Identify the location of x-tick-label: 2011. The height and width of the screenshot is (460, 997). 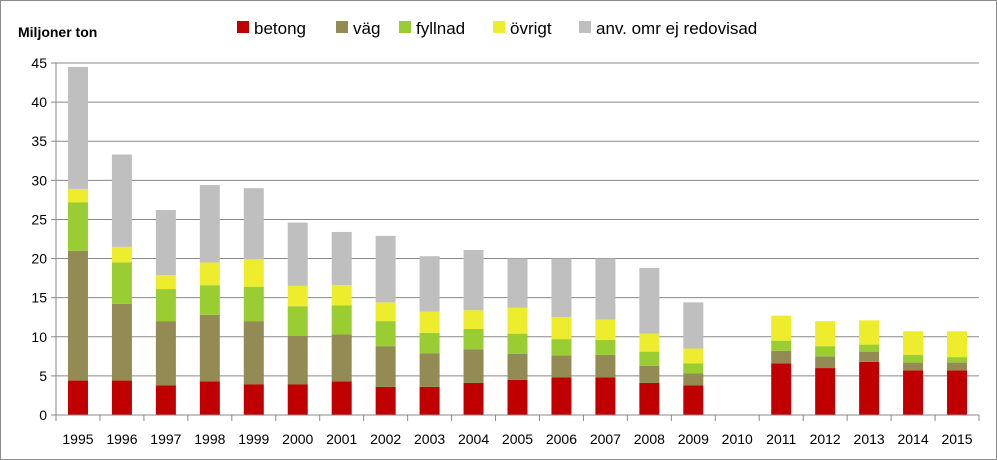
(781, 439).